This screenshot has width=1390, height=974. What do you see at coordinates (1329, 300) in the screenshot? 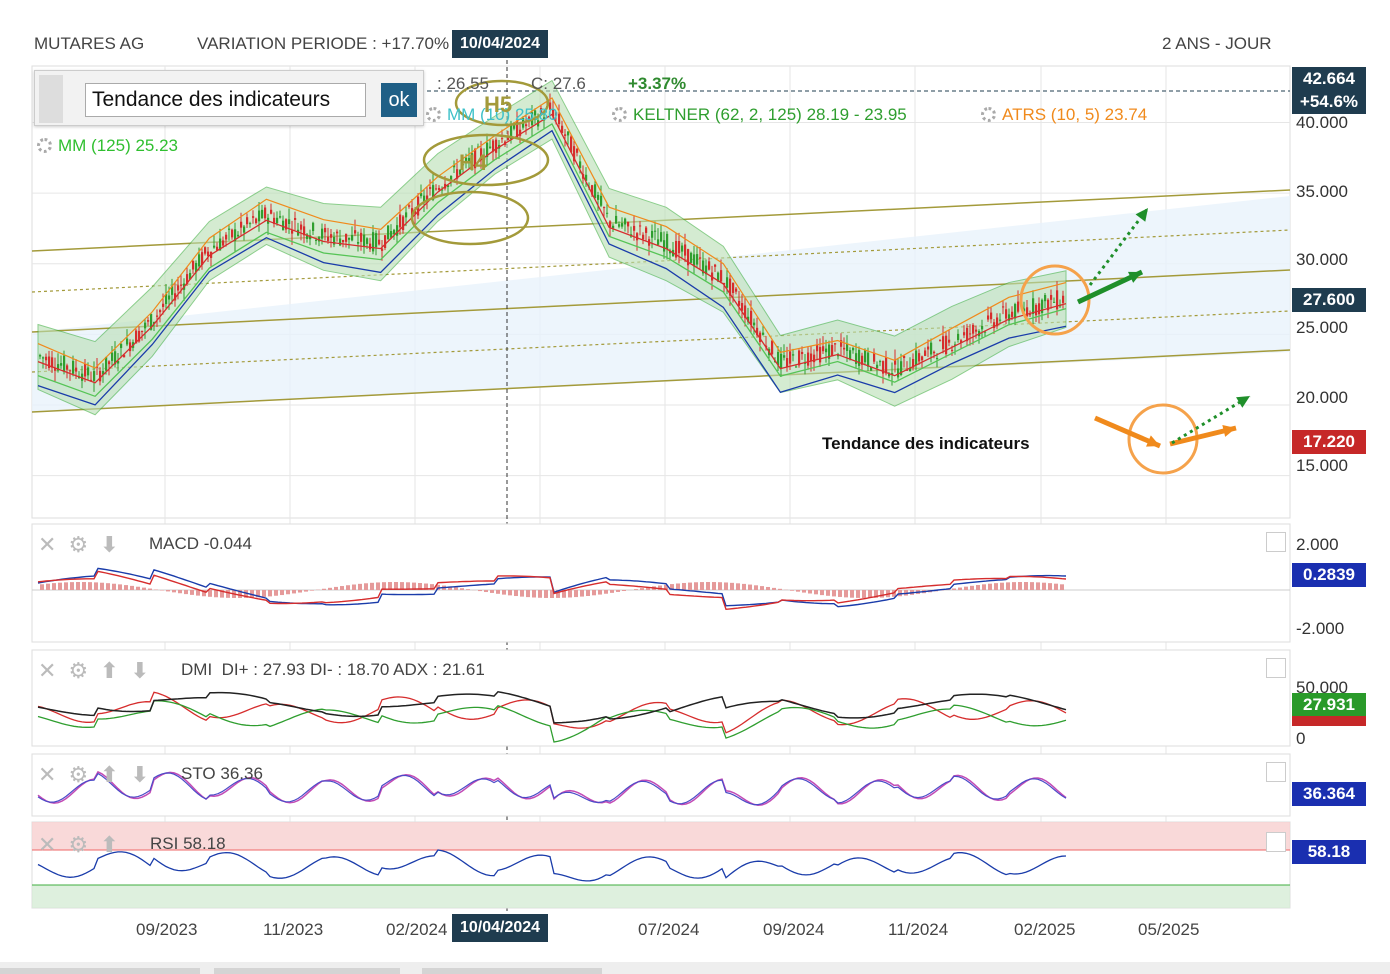
I see `last-price-tag: 27.600` at bounding box center [1329, 300].